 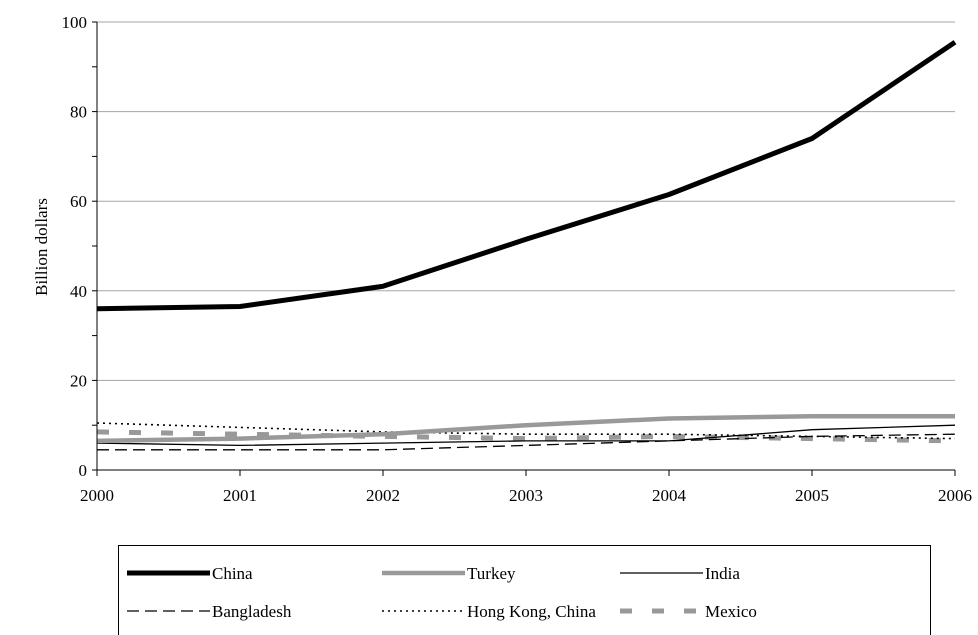 I want to click on legend-label: India, so click(x=722, y=573).